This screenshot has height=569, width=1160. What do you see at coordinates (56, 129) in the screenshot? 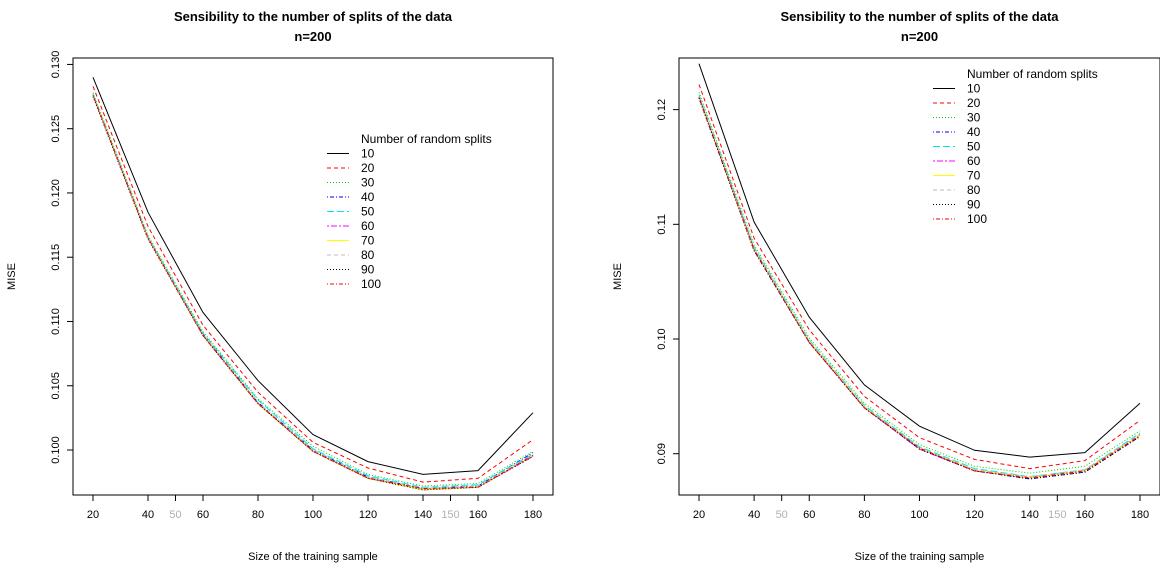
I see `y-tick-label: 0.125` at bounding box center [56, 129].